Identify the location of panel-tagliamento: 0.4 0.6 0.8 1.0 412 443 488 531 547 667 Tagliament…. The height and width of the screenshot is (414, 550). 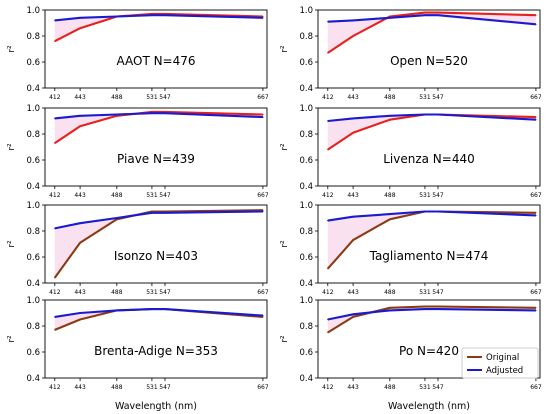
(420, 248).